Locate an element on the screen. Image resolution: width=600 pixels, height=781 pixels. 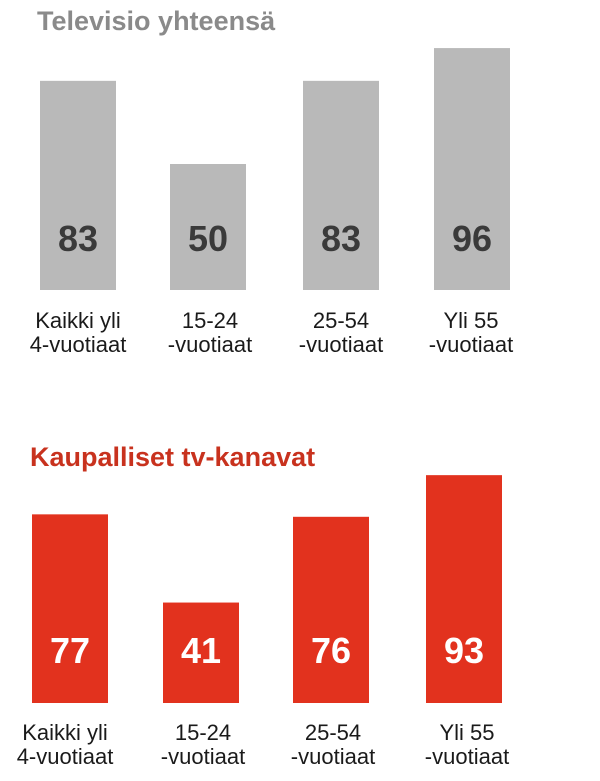
data-label: 76 is located at coordinates (331, 650).